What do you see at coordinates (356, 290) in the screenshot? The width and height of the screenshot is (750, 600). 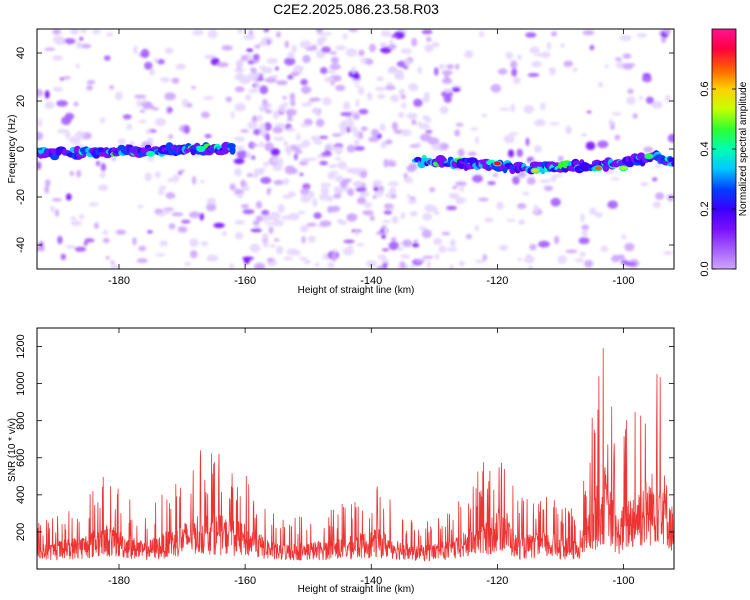 I see `spectrogram-x-axis-title: Height of straight line (km)` at bounding box center [356, 290].